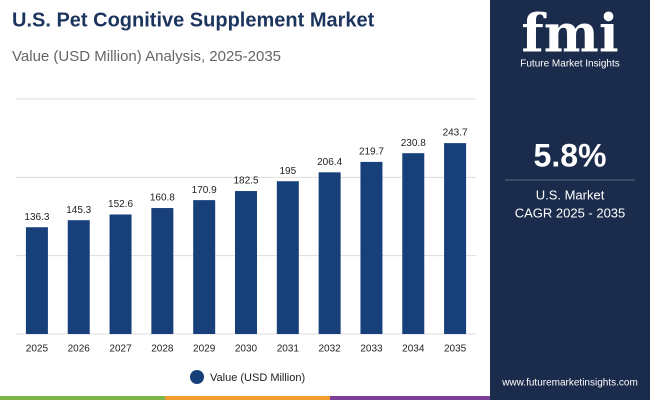 This screenshot has width=650, height=400. I want to click on x-tick-label: 2031, so click(288, 349).